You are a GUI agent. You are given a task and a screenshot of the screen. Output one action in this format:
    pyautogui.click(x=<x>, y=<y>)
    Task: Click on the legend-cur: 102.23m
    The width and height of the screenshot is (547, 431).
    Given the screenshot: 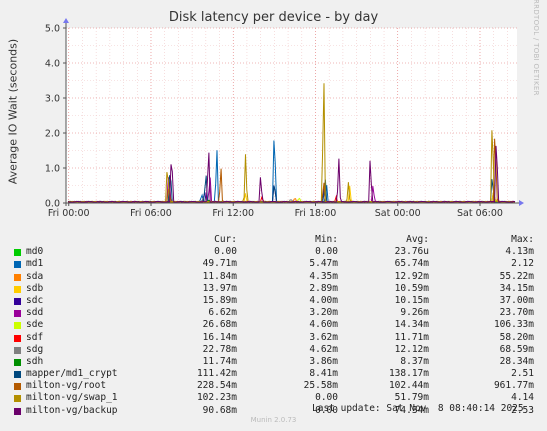 What is the action you would take?
    pyautogui.click(x=216, y=398)
    